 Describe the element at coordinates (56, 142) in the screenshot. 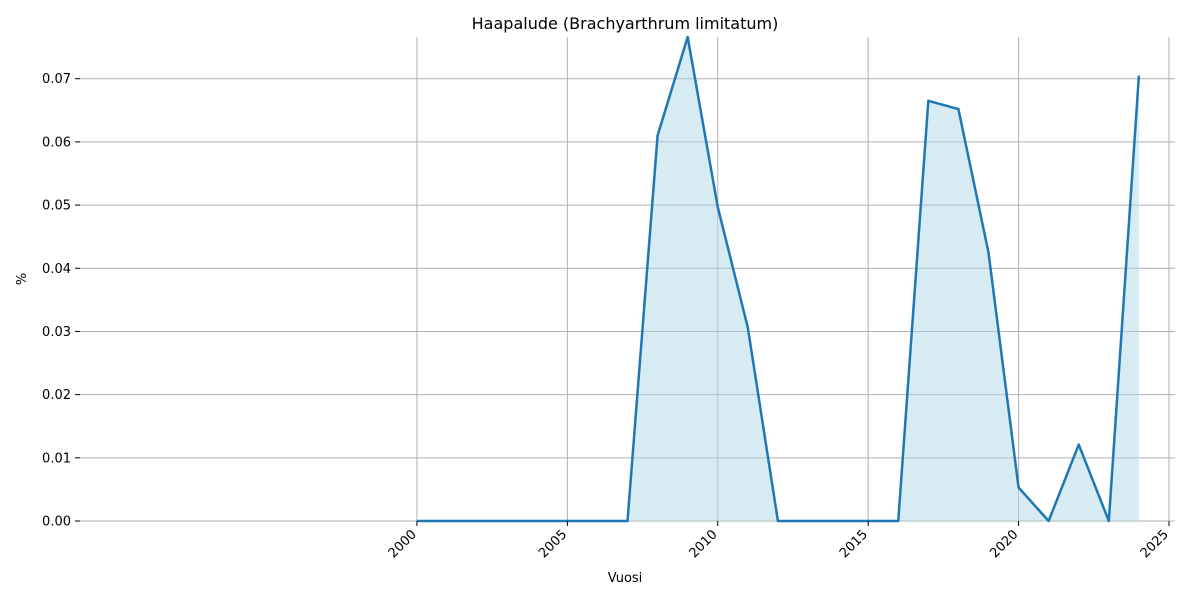

I see `y-tick-label: 0.06` at that location.